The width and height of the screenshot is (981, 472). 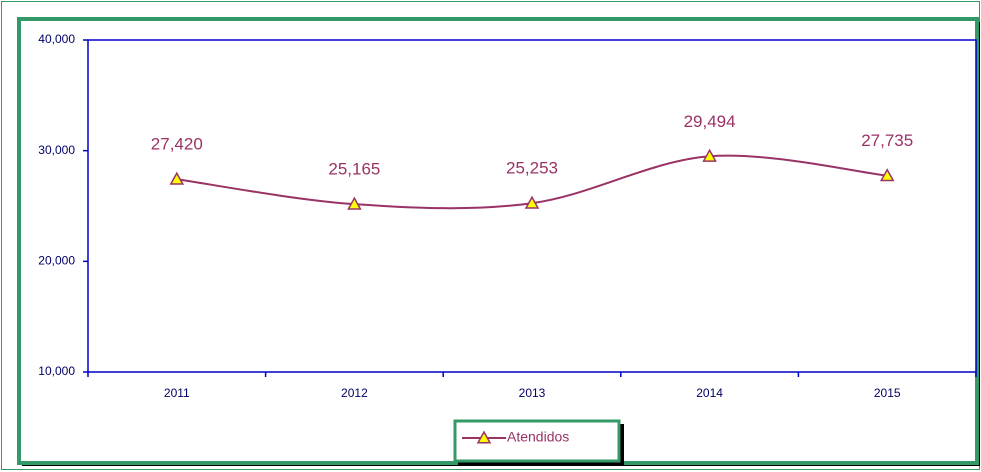 What do you see at coordinates (354, 169) in the screenshot?
I see `data-label: 25,165` at bounding box center [354, 169].